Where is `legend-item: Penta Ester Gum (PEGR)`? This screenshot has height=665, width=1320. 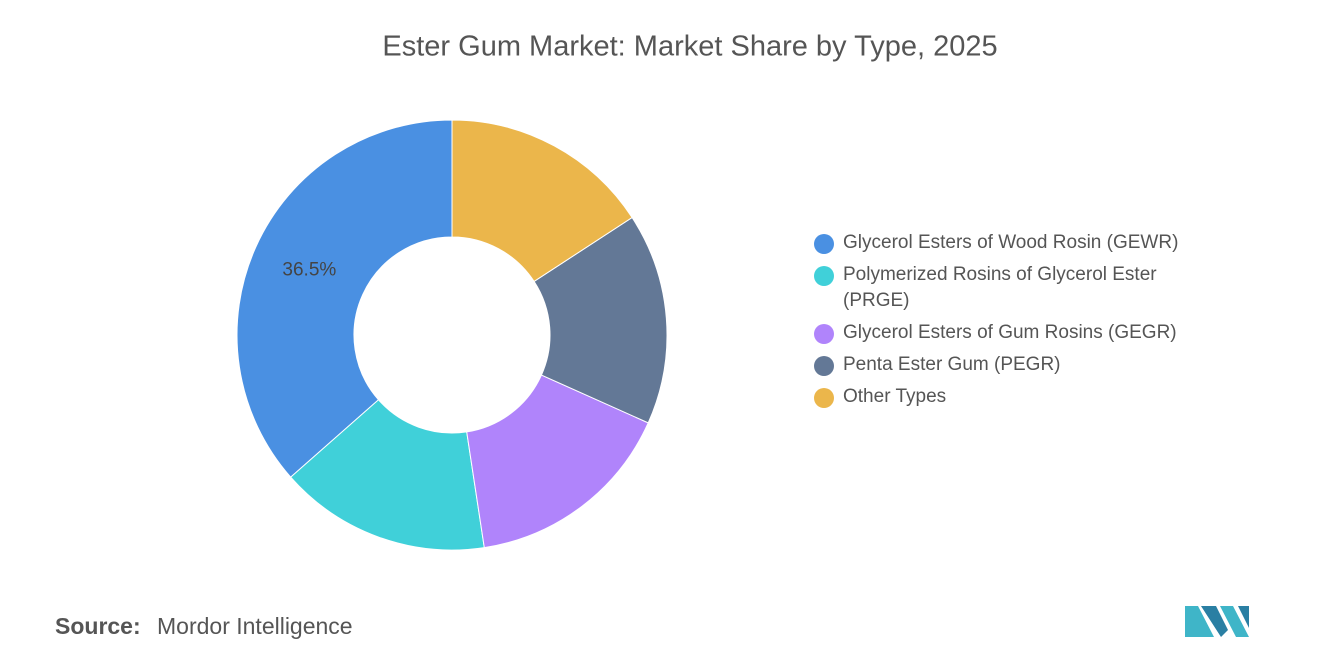 legend-item: Penta Ester Gum (PEGR) is located at coordinates (1024, 366).